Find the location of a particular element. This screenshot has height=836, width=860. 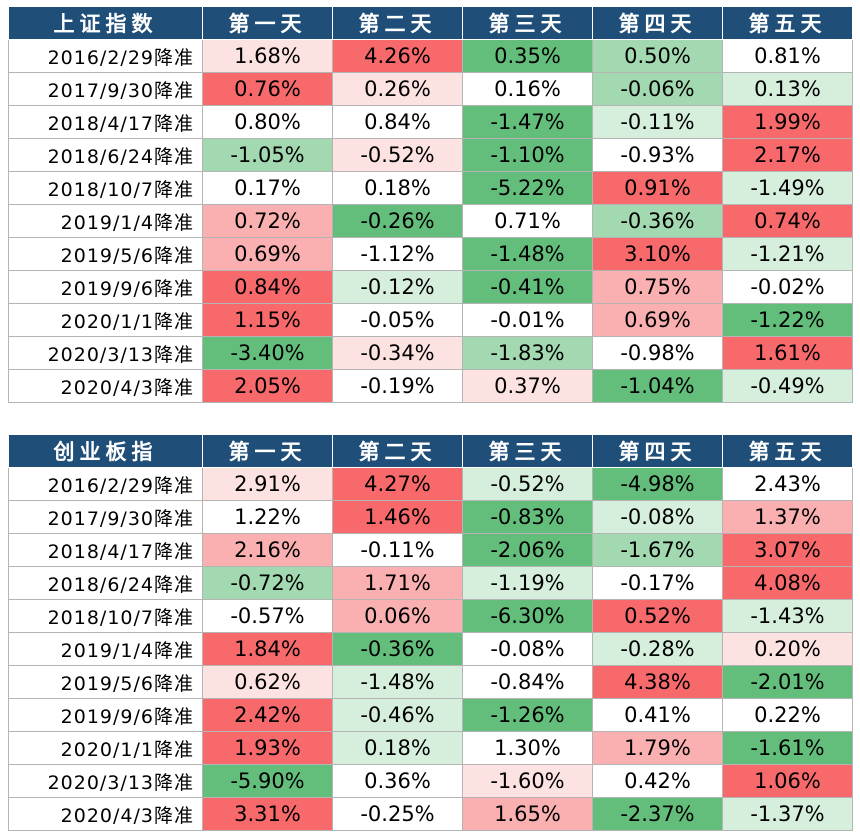

return-cell: 3.10% is located at coordinates (657, 254).